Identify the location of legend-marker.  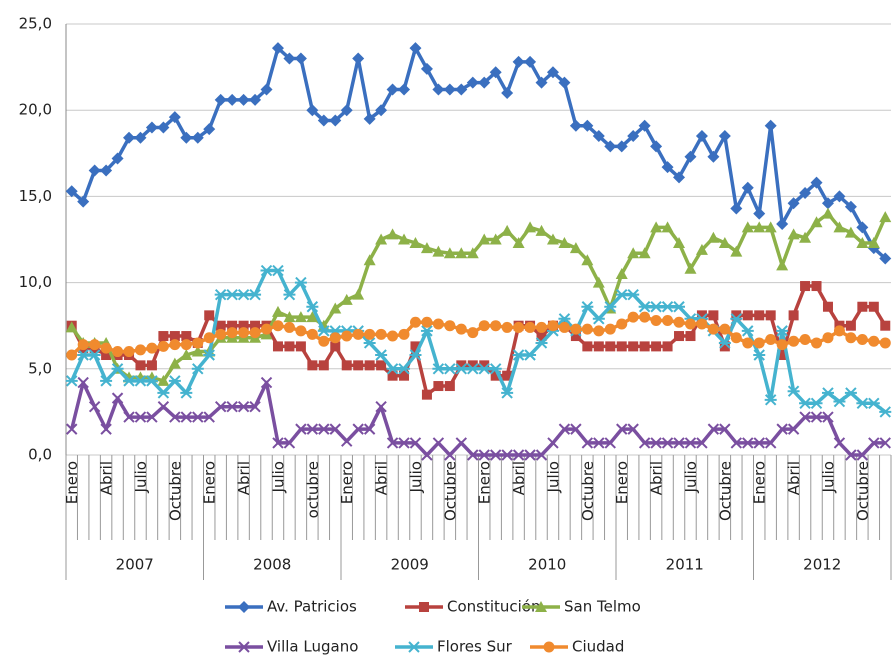
(244, 647).